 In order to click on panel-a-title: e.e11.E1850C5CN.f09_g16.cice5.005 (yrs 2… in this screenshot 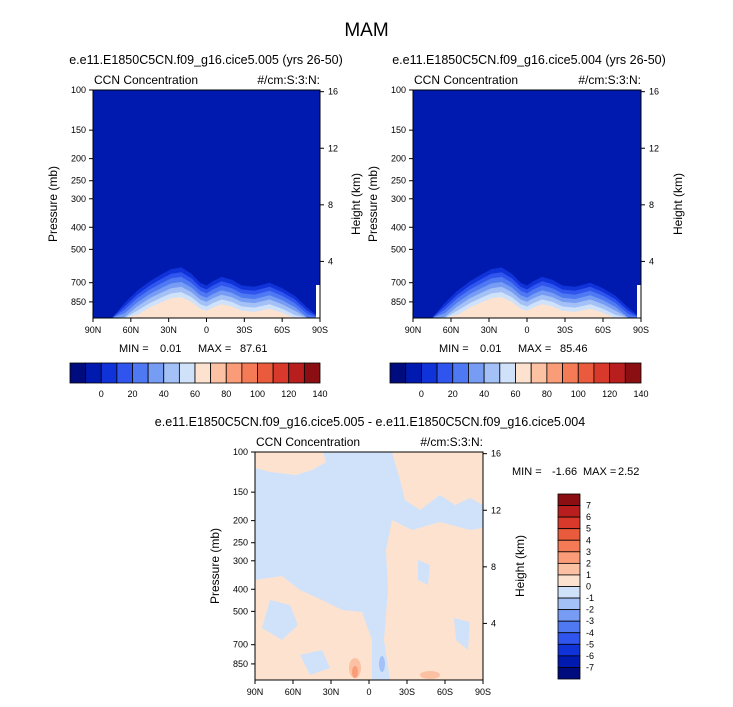, I will do `click(206, 60)`.